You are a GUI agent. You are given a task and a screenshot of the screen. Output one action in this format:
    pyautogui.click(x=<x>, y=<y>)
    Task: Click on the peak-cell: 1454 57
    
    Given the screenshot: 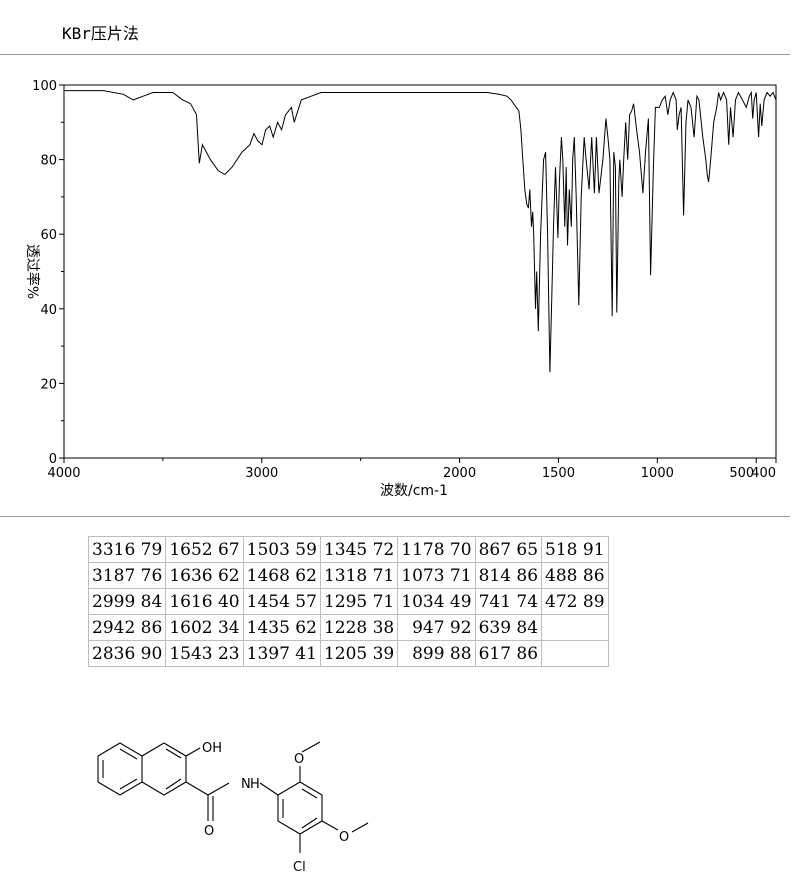 What is the action you would take?
    pyautogui.click(x=281, y=601)
    